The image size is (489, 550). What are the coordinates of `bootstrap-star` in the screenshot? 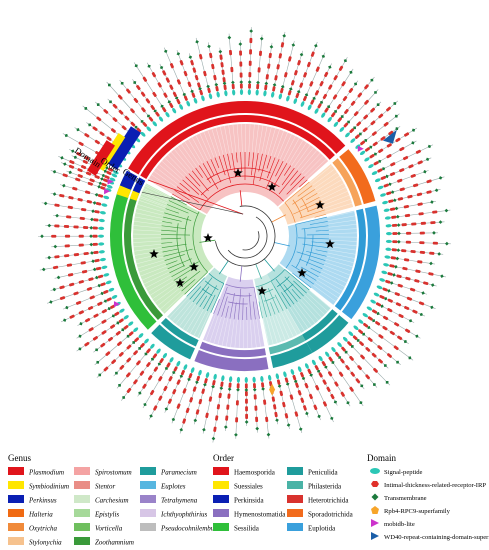 It's located at (320, 204).